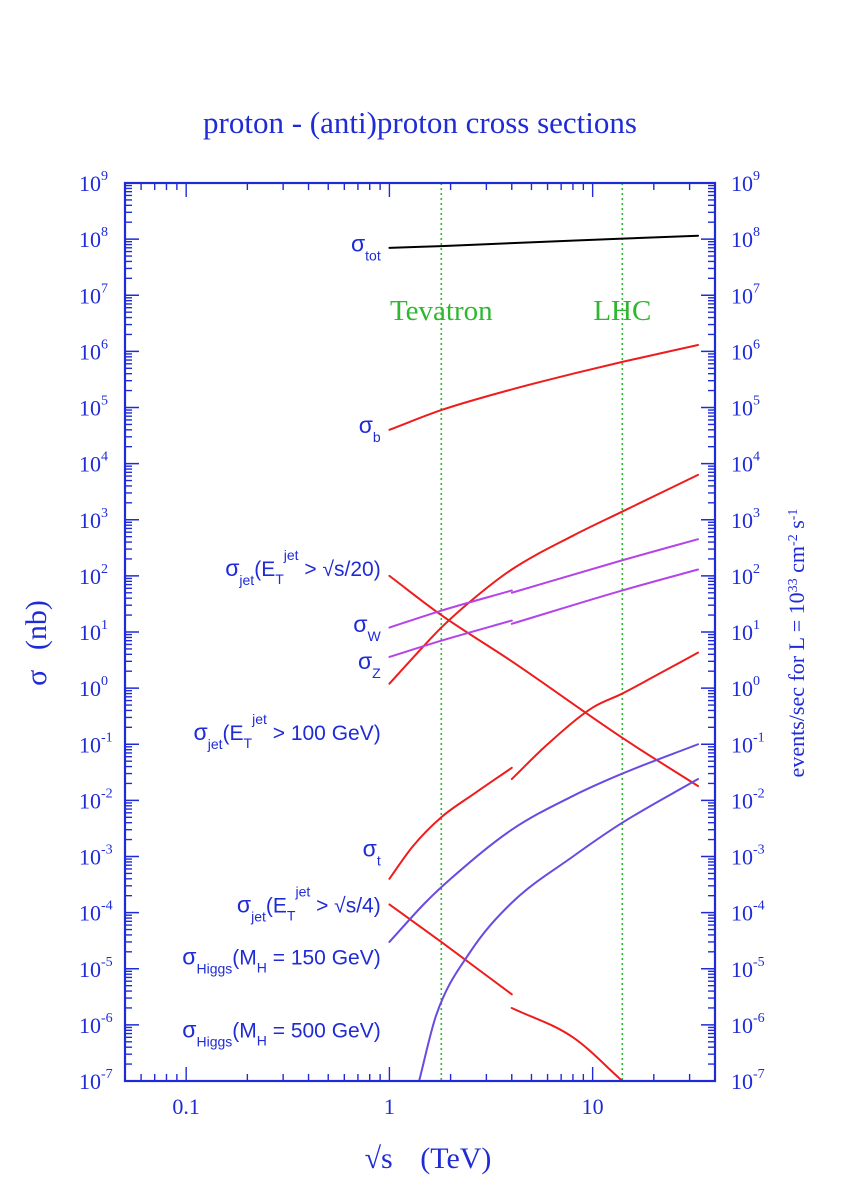 Image resolution: width=842 pixels, height=1200 pixels. What do you see at coordinates (748, 912) in the screenshot?
I see `y-tick-label-right: 10⁻⁴` at bounding box center [748, 912].